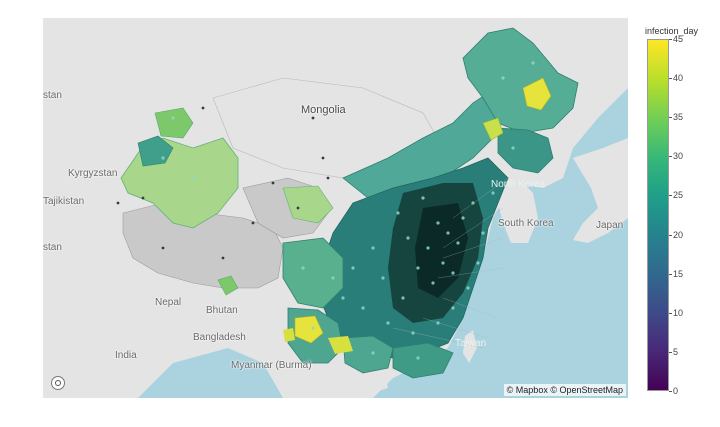 The height and width of the screenshot is (427, 720). I want to click on guangdong-region, so click(423, 360).